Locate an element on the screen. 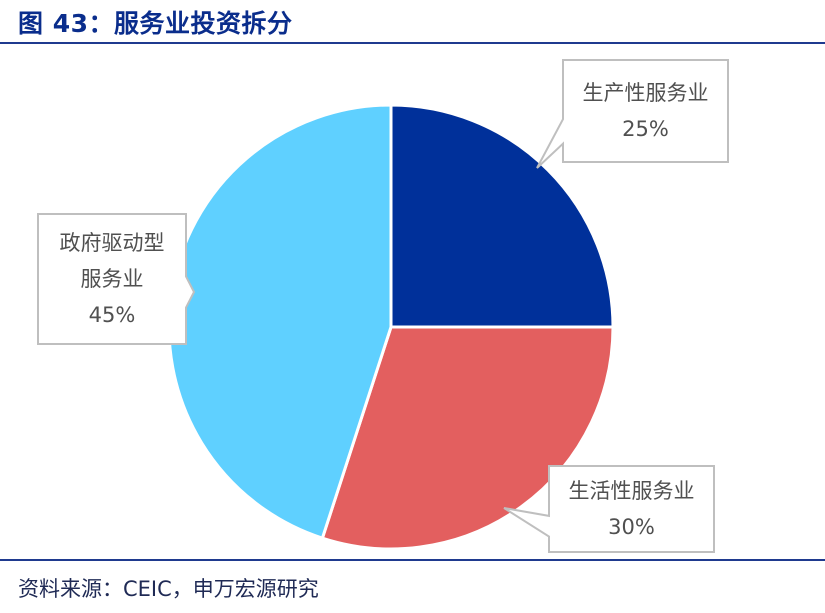 The width and height of the screenshot is (825, 613). slice-value-label: 25% is located at coordinates (645, 129).